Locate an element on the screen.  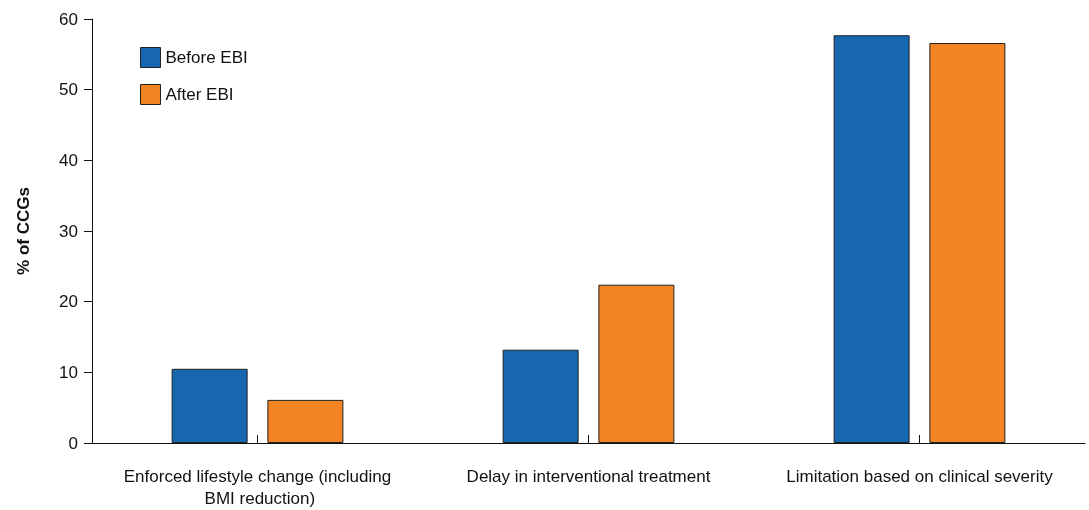
x-tick-label: Enforced lifestyle change (including BMI reduction) is located at coordinates (257, 487).